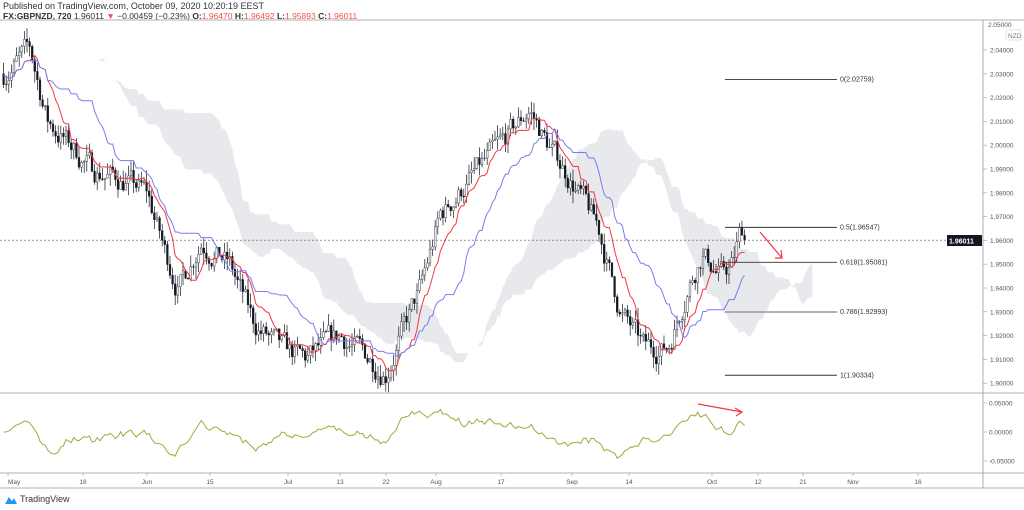 The height and width of the screenshot is (510, 1024). What do you see at coordinates (863, 312) in the screenshot?
I see `fib-level-label: 0.786(1.92993)` at bounding box center [863, 312].